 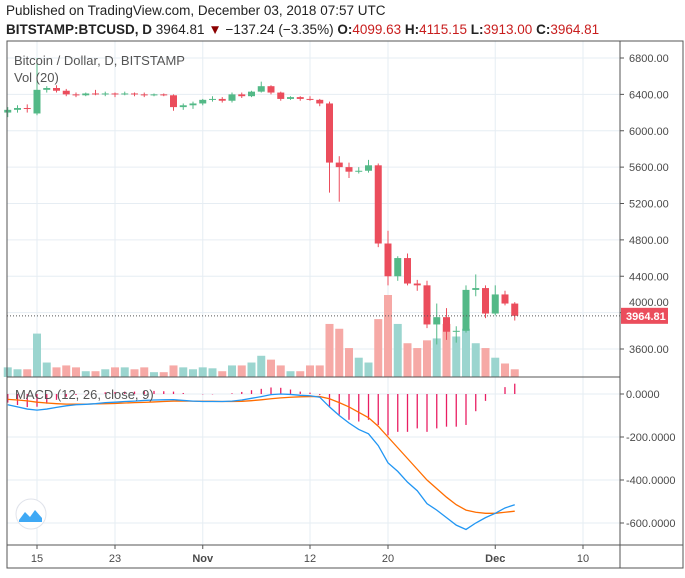 I want to click on y-tick-label: 6800.00, so click(x=649, y=59).